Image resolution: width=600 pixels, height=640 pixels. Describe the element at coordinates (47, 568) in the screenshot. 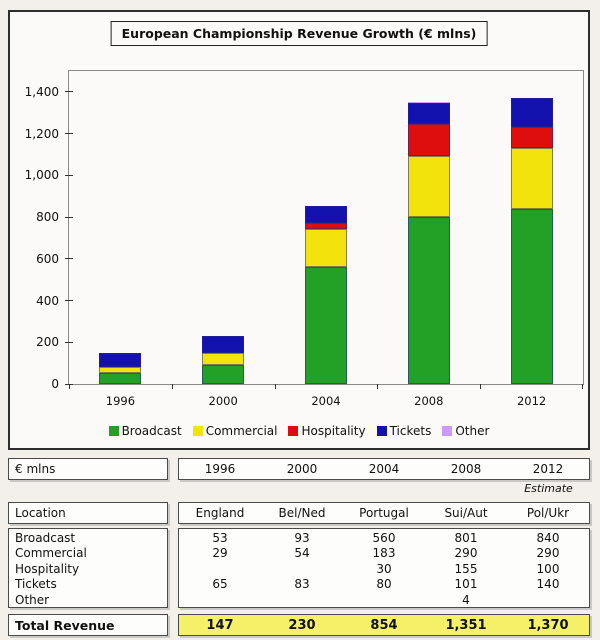

I see `row-label-hospitality: Hospitality` at that location.